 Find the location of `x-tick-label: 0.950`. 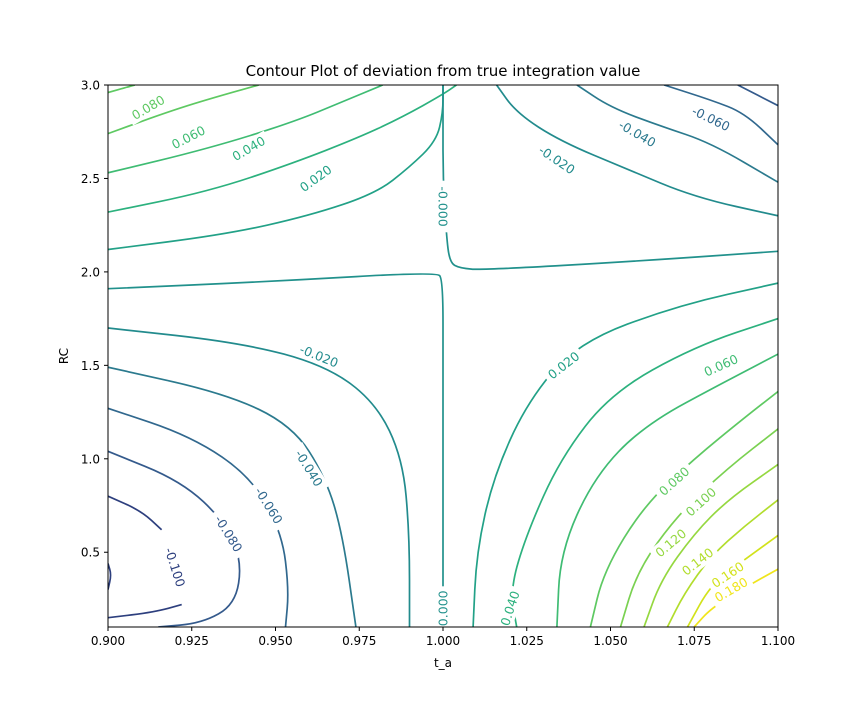

x-tick-label: 0.950 is located at coordinates (275, 641).